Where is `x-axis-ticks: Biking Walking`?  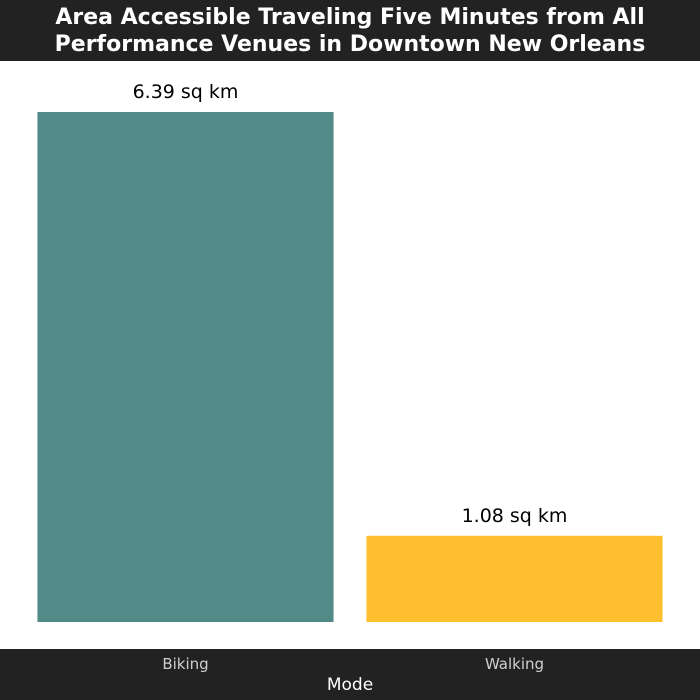
x-axis-ticks: Biking Walking is located at coordinates (353, 664).